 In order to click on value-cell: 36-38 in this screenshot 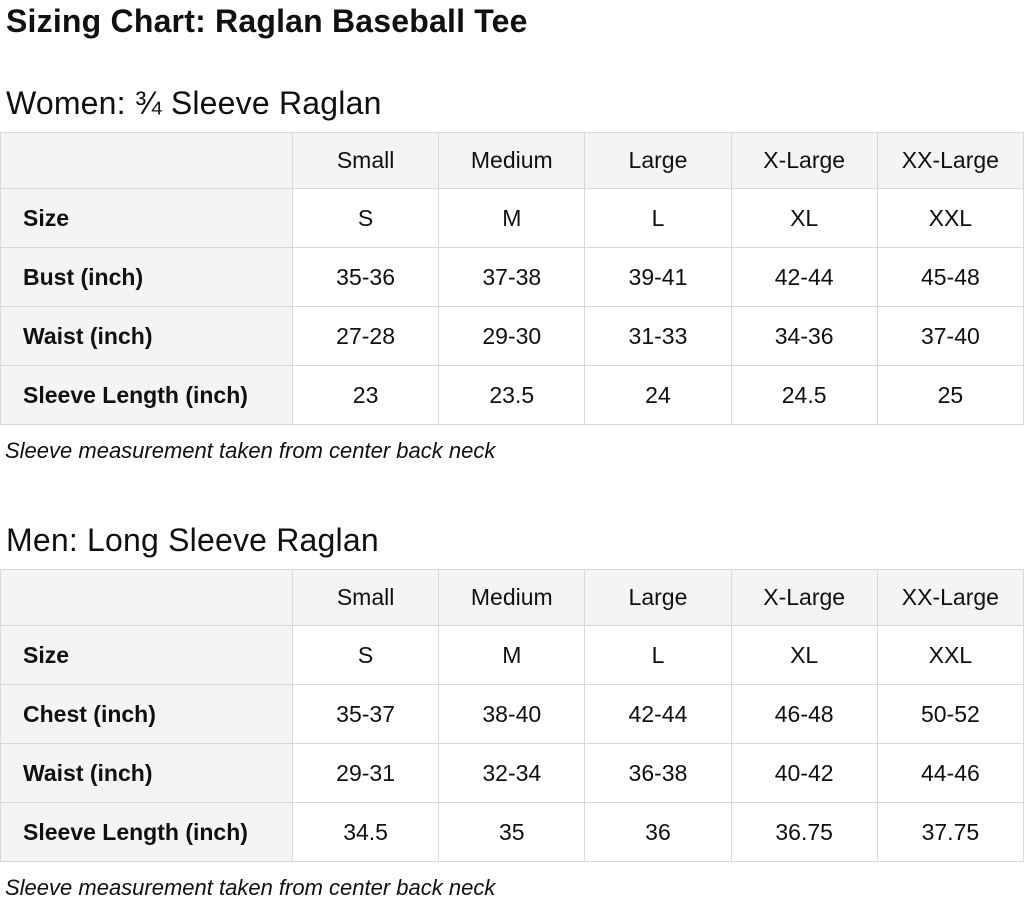, I will do `click(658, 773)`.